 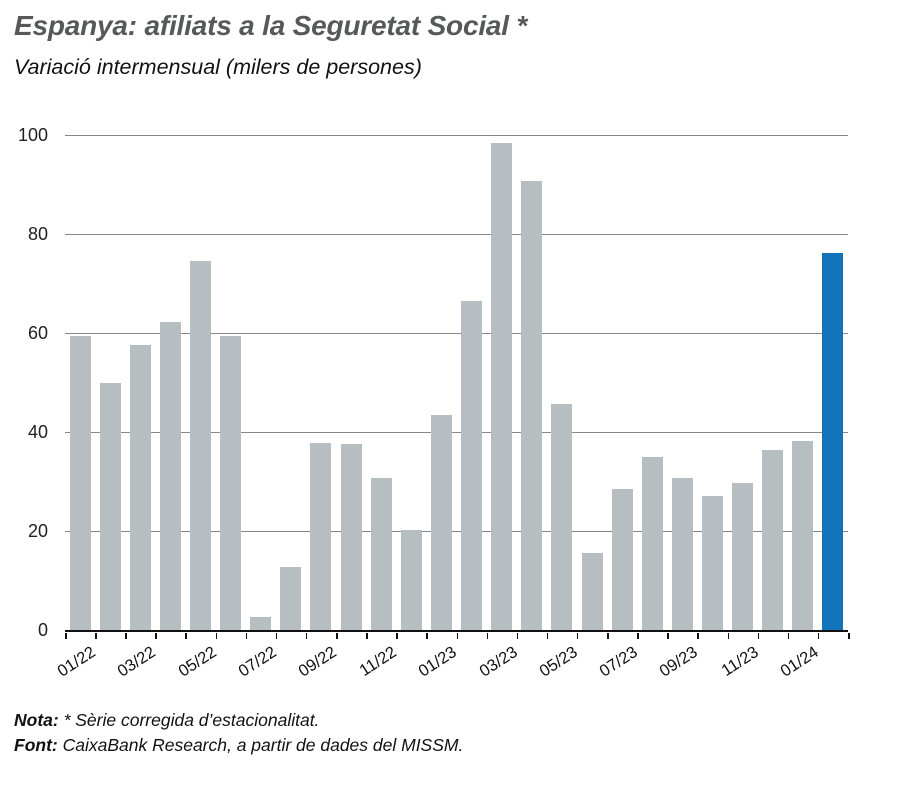 I want to click on bar-11/23, so click(x=743, y=556).